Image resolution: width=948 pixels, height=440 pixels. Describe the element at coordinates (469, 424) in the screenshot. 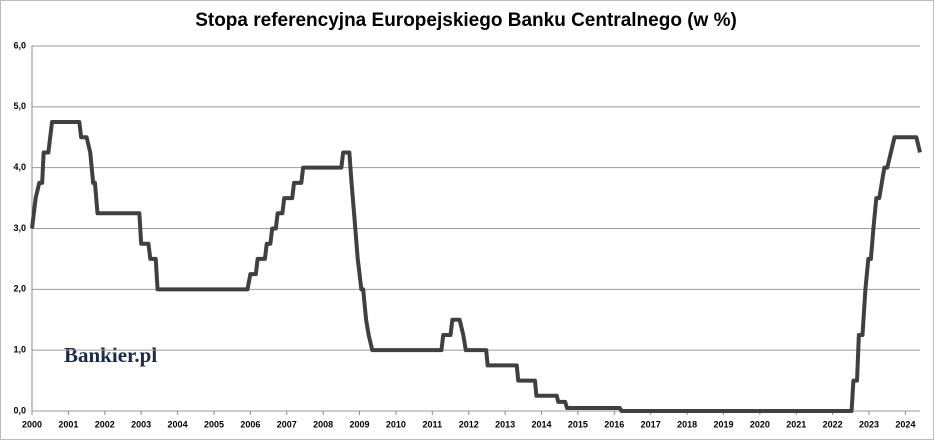

I see `x-tick-label: 2012` at that location.